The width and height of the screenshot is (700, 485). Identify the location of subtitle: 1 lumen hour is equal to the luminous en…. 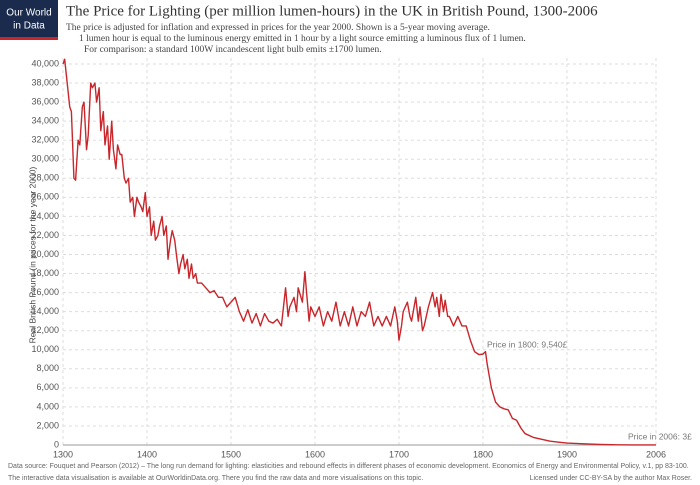
(302, 38).